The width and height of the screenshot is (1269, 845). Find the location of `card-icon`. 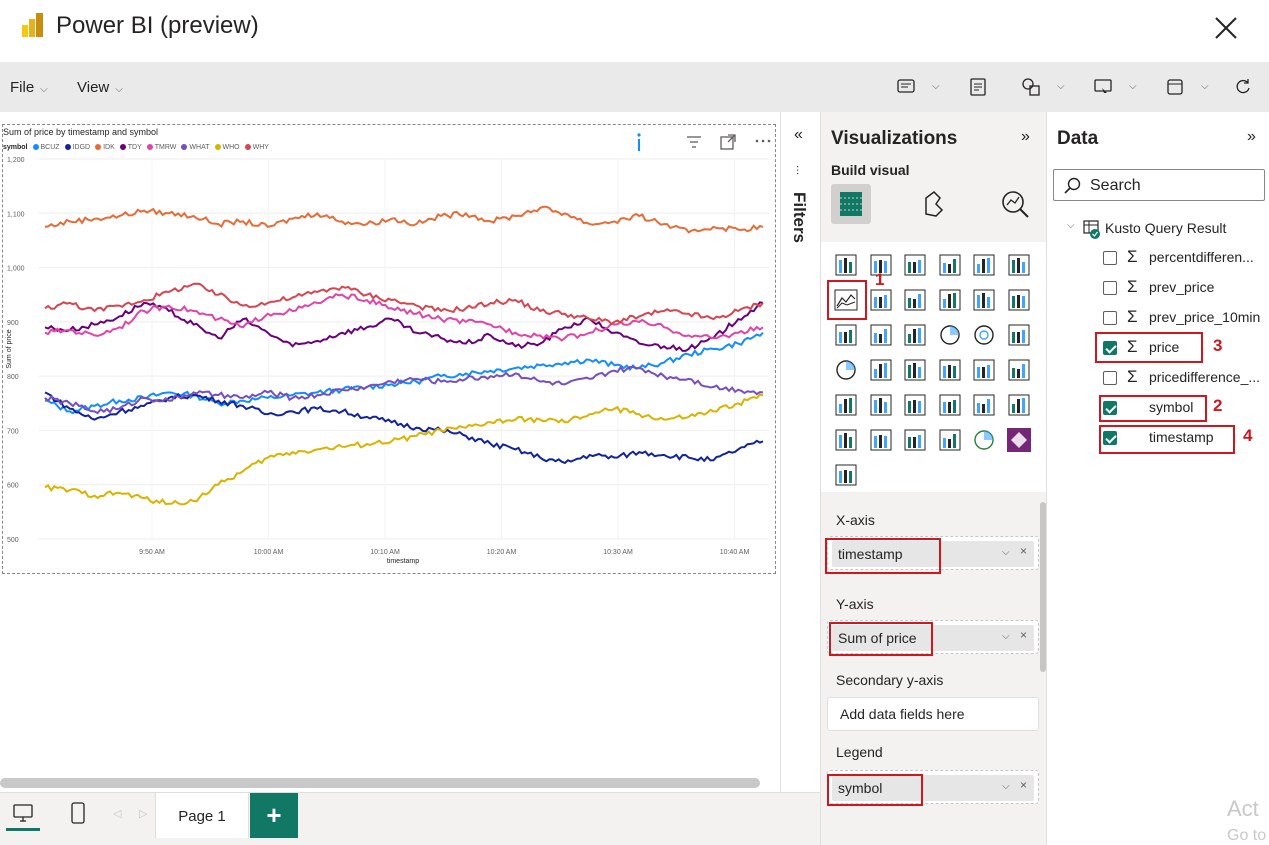

card-icon is located at coordinates (984, 370).